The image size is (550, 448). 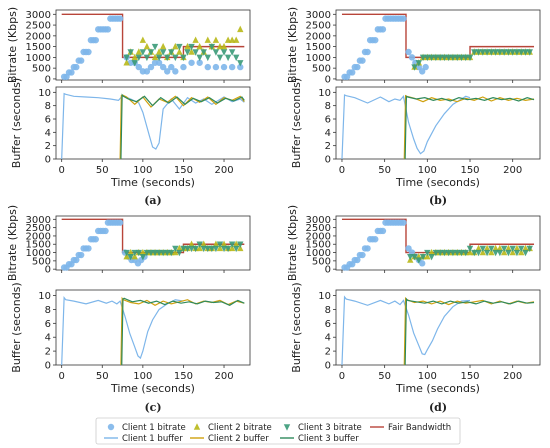 I want to click on client3-buffer-line, so click(x=469, y=331).